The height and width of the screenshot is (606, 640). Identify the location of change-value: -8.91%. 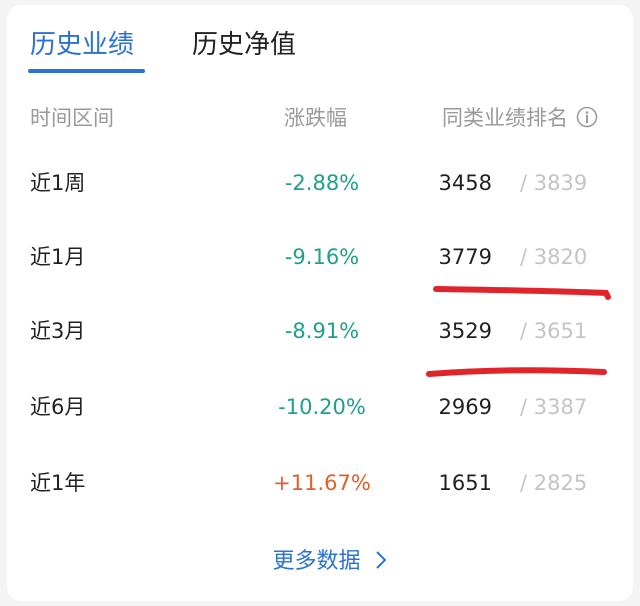
(322, 331).